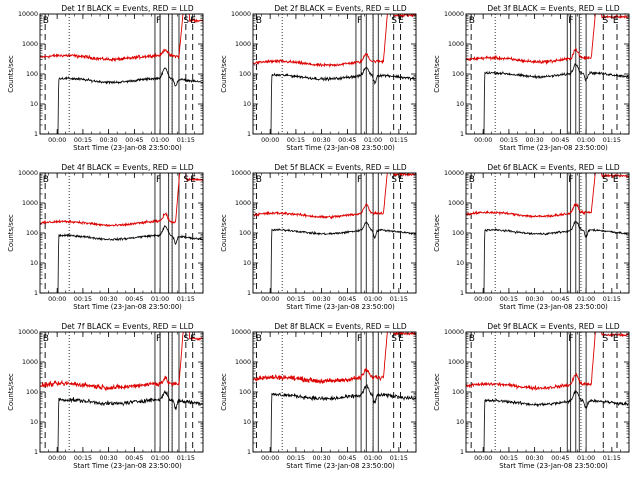  I want to click on panel-title: Det 8f BLACK = Events, RED = LLD, so click(340, 326).